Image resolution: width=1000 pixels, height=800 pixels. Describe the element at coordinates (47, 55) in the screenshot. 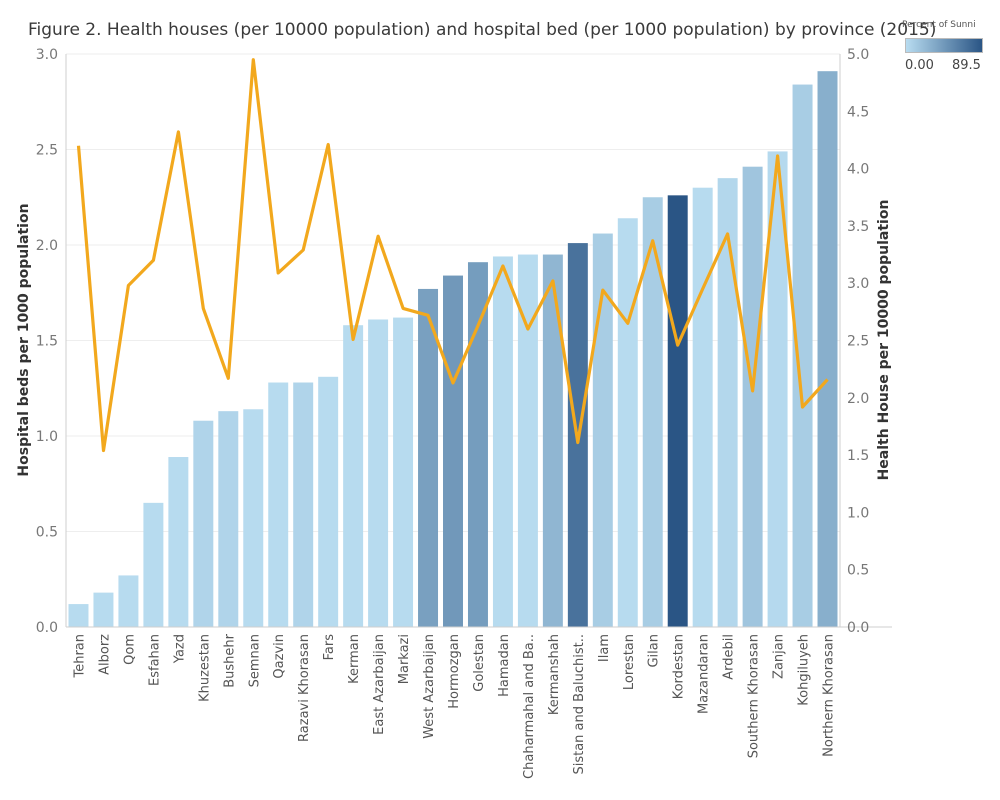

I see `y-tick-label: 3.0` at that location.